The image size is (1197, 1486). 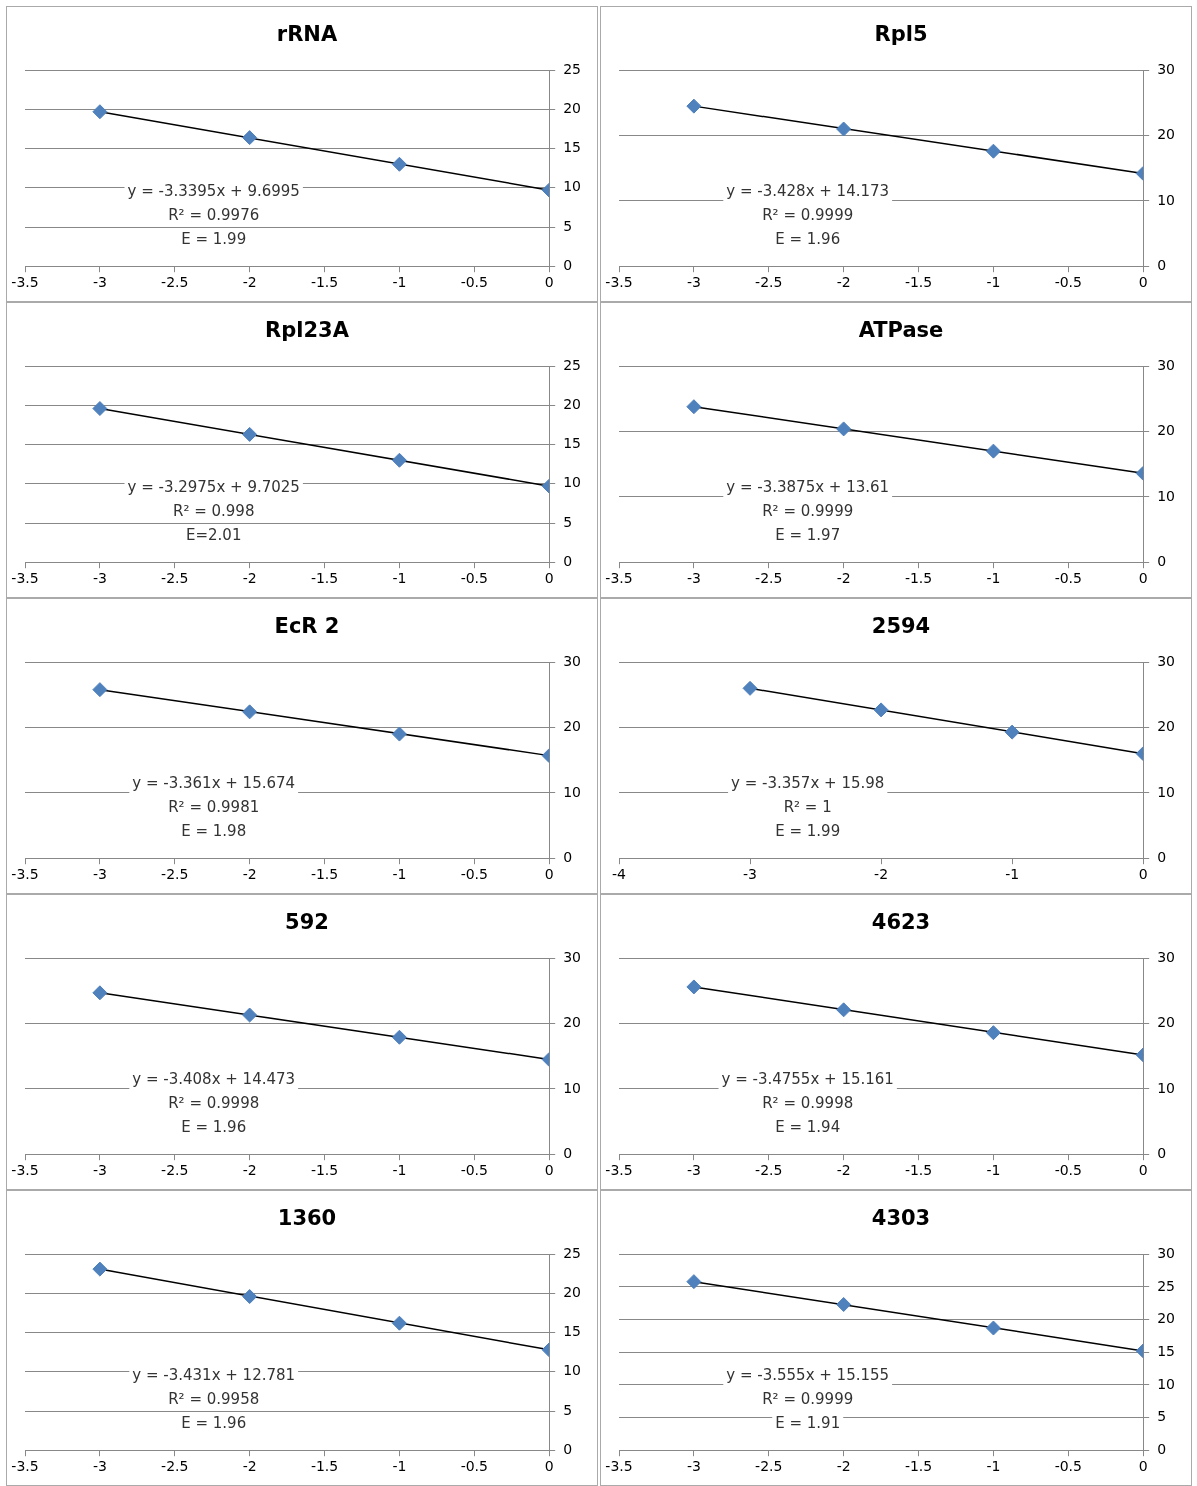 What do you see at coordinates (214, 1398) in the screenshot?
I see `annotation: R² = 0.9958` at bounding box center [214, 1398].